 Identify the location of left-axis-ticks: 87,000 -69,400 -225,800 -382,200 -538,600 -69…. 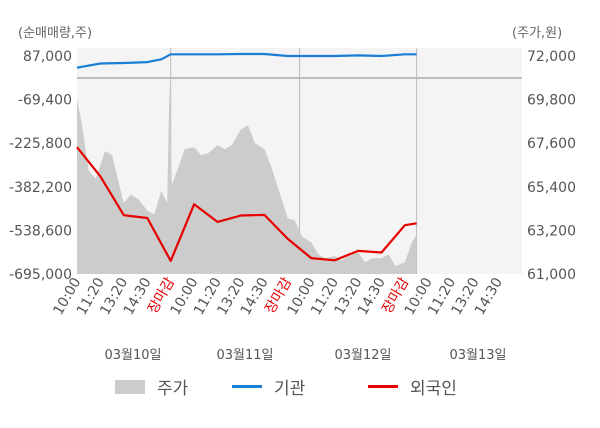
(40, 166).